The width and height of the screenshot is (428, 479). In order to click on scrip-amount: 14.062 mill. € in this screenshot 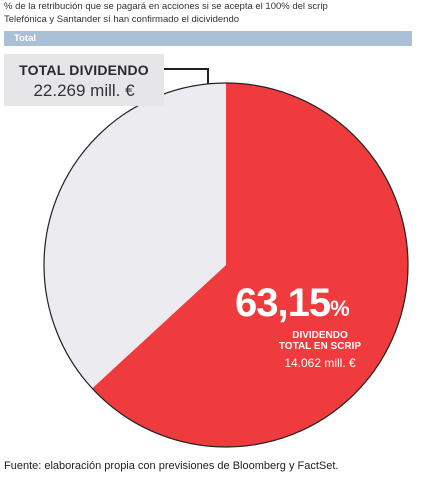, I will do `click(320, 363)`.